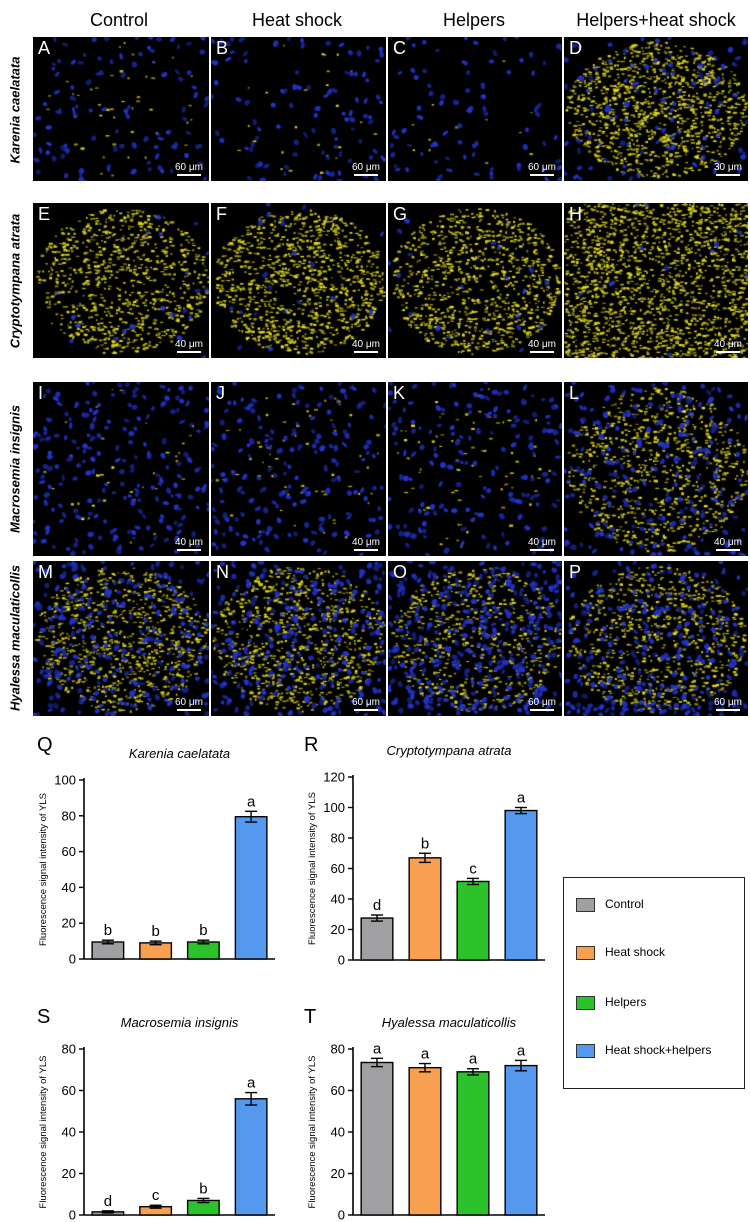 The height and width of the screenshot is (1222, 750). What do you see at coordinates (656, 109) in the screenshot?
I see `micrograph-panel-d: D 30 μm` at bounding box center [656, 109].